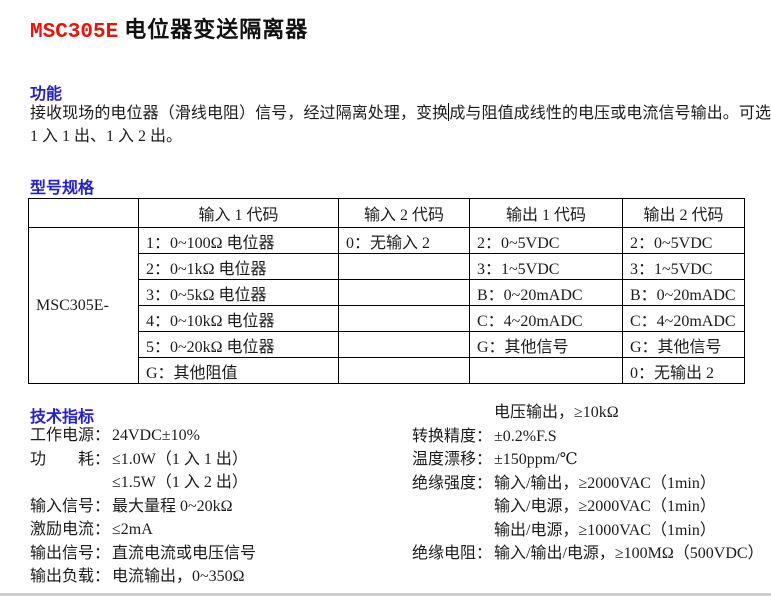  What do you see at coordinates (180, 482) in the screenshot?
I see `spec-value: ≤1.5W（1 入 2 出）` at bounding box center [180, 482].